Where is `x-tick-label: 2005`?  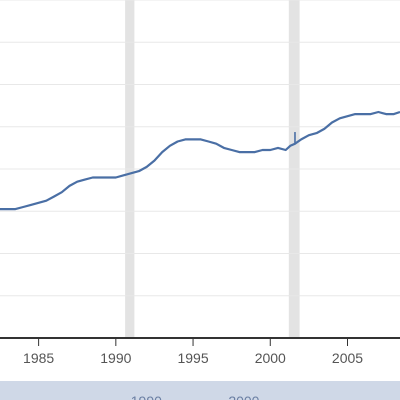 x-tick-label: 2005 is located at coordinates (347, 358).